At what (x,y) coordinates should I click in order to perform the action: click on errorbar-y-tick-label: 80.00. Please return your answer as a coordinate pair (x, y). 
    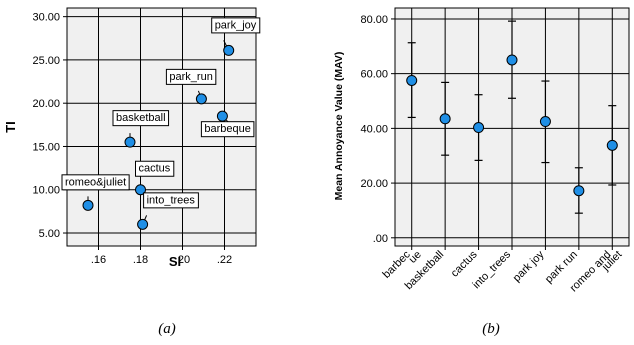
    Looking at the image, I should click on (374, 20).